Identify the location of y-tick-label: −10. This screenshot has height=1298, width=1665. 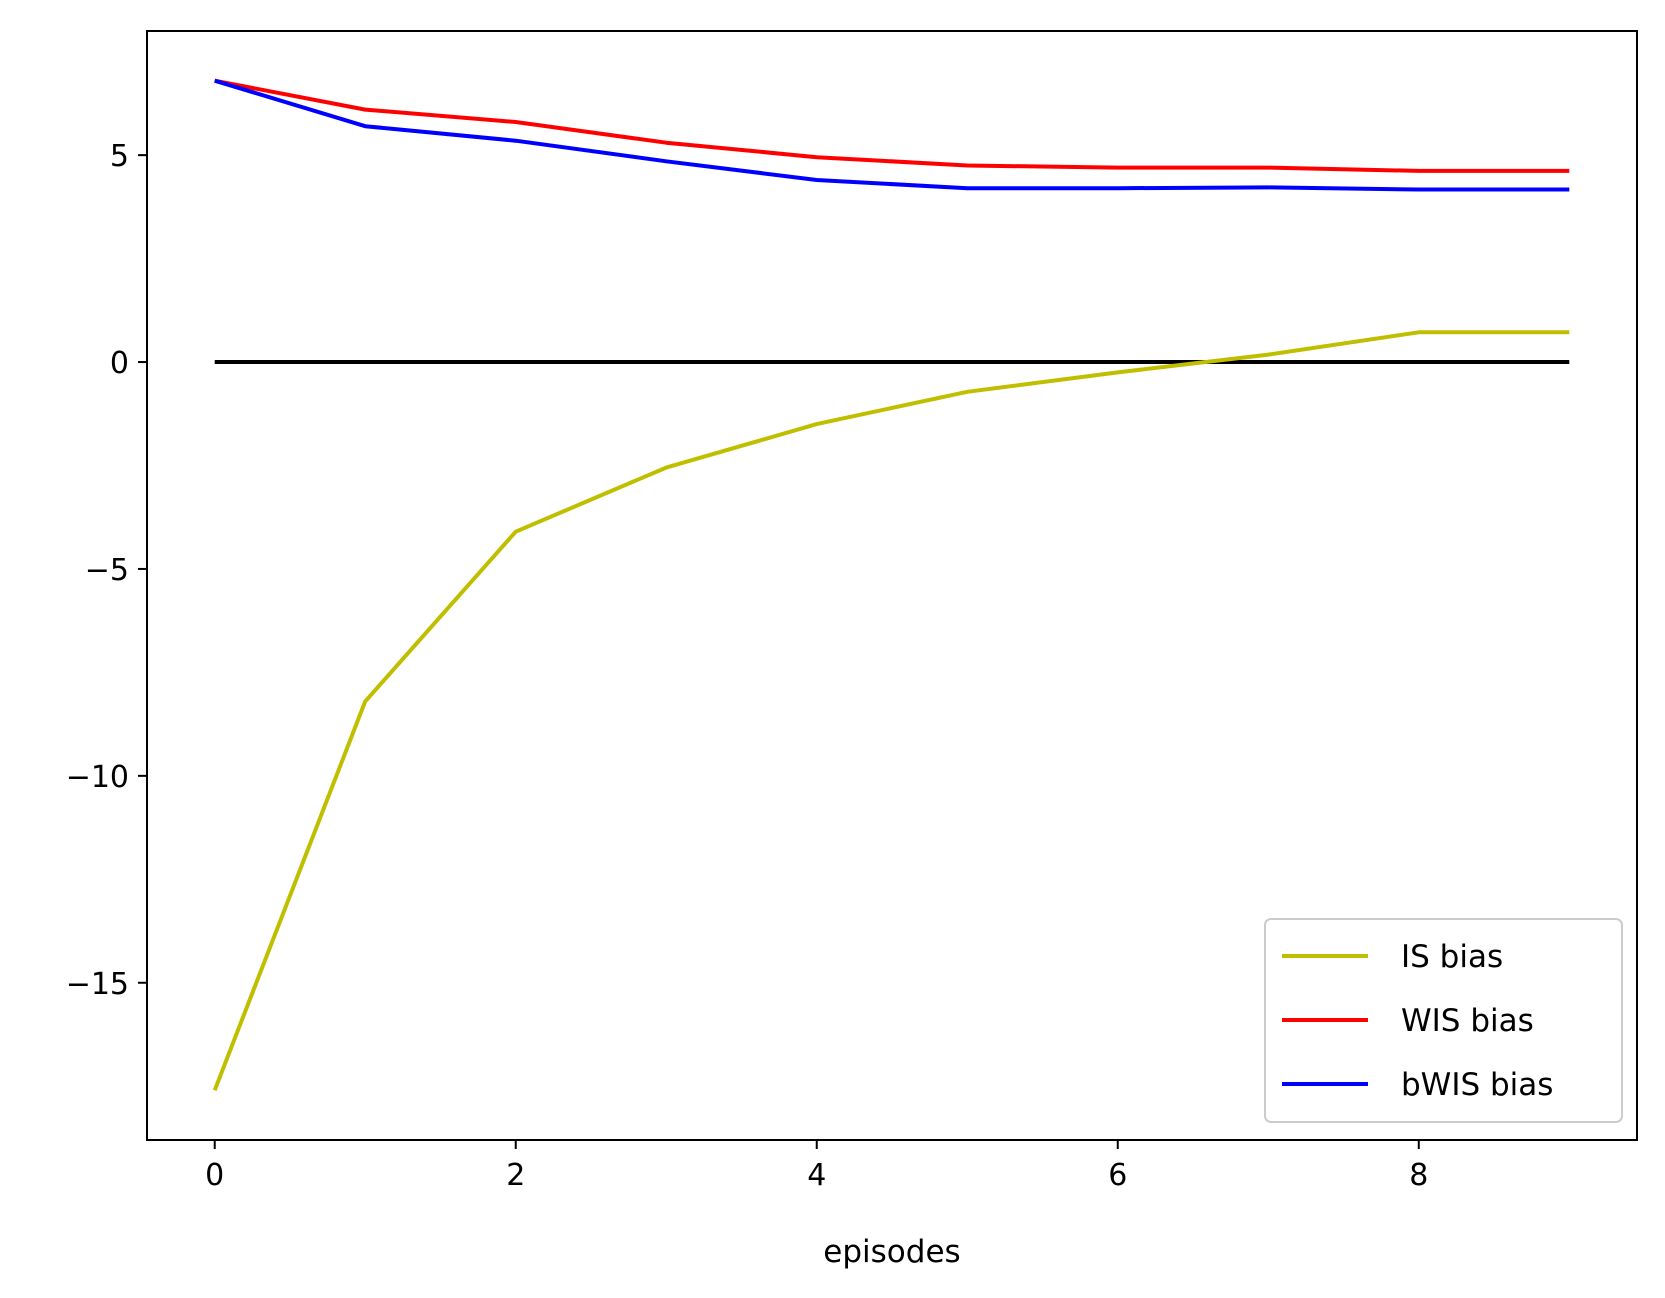
(97, 777).